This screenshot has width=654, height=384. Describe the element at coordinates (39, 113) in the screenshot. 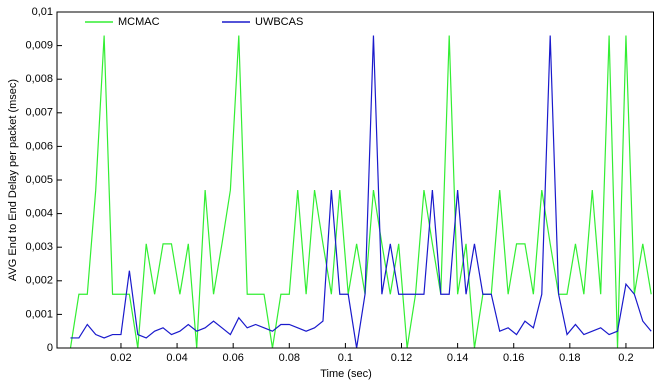

I see `y-tick-label: 0,007` at that location.